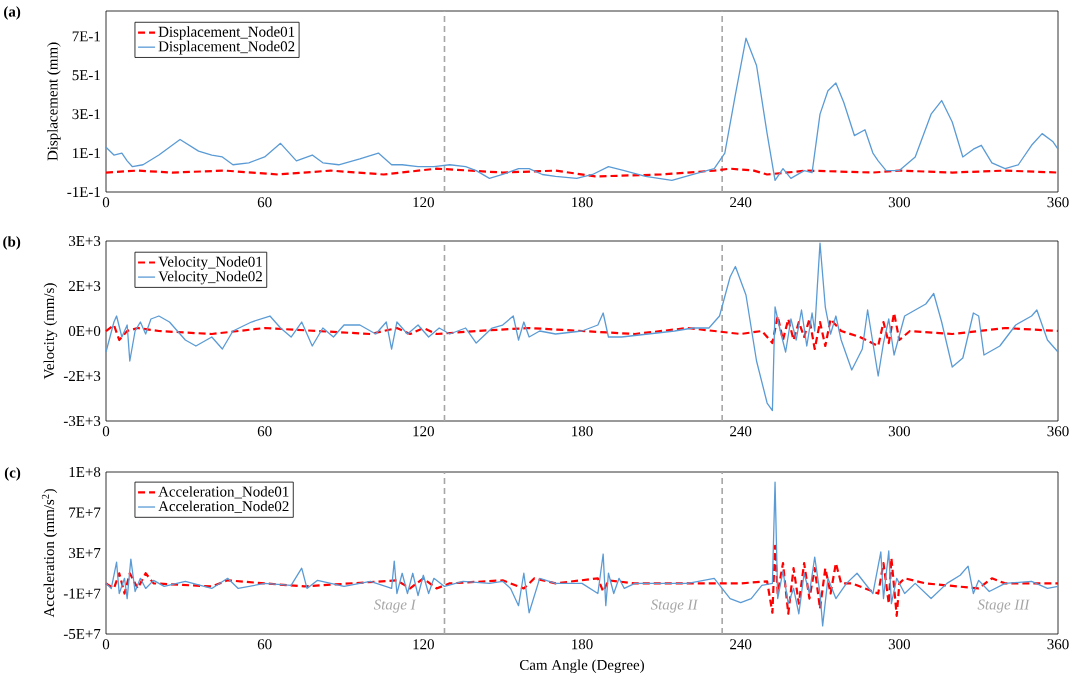 The height and width of the screenshot is (698, 1083). What do you see at coordinates (86, 75) in the screenshot?
I see `y-tick-label: 5E-1` at bounding box center [86, 75].